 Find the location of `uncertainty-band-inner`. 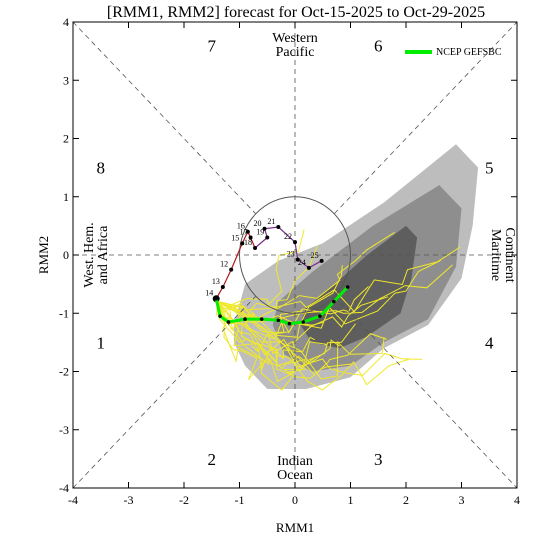

uncertainty-band-inner is located at coordinates (359, 287).